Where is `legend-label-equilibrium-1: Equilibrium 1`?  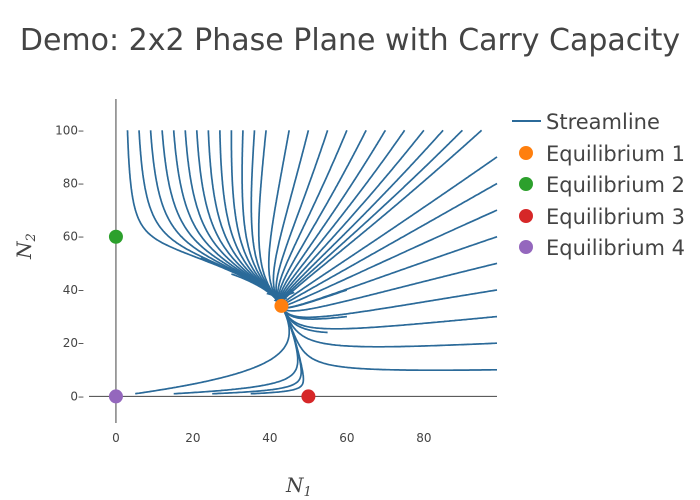 legend-label-equilibrium-1: Equilibrium 1 is located at coordinates (615, 154).